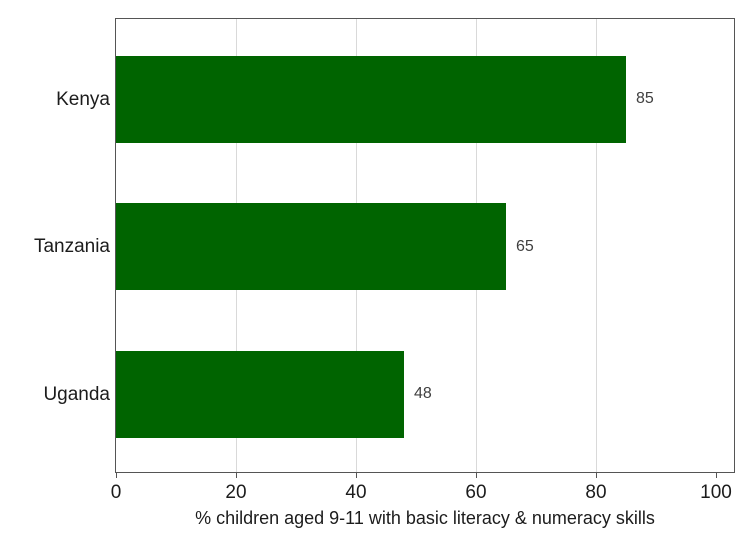  What do you see at coordinates (260, 394) in the screenshot?
I see `bar-uganda` at bounding box center [260, 394].